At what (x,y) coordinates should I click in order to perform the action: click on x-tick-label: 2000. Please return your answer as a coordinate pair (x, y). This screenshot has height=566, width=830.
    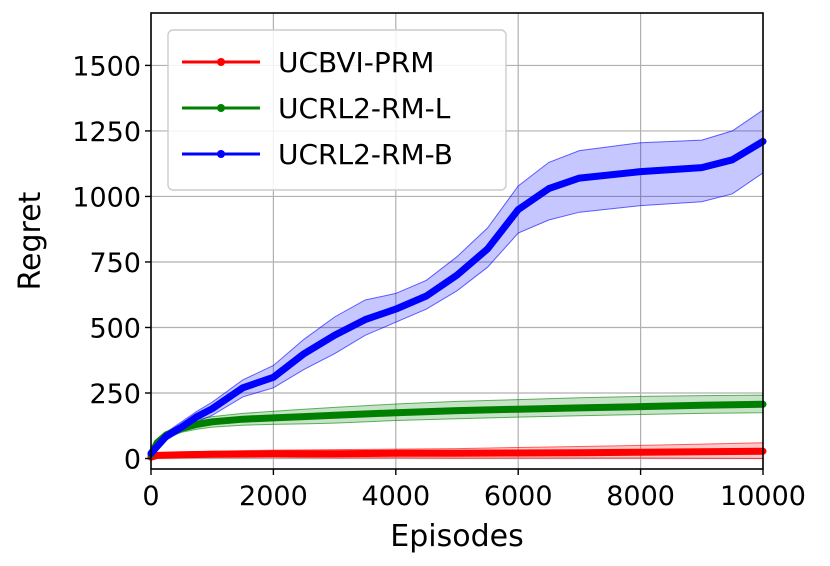
    Looking at the image, I should click on (273, 496).